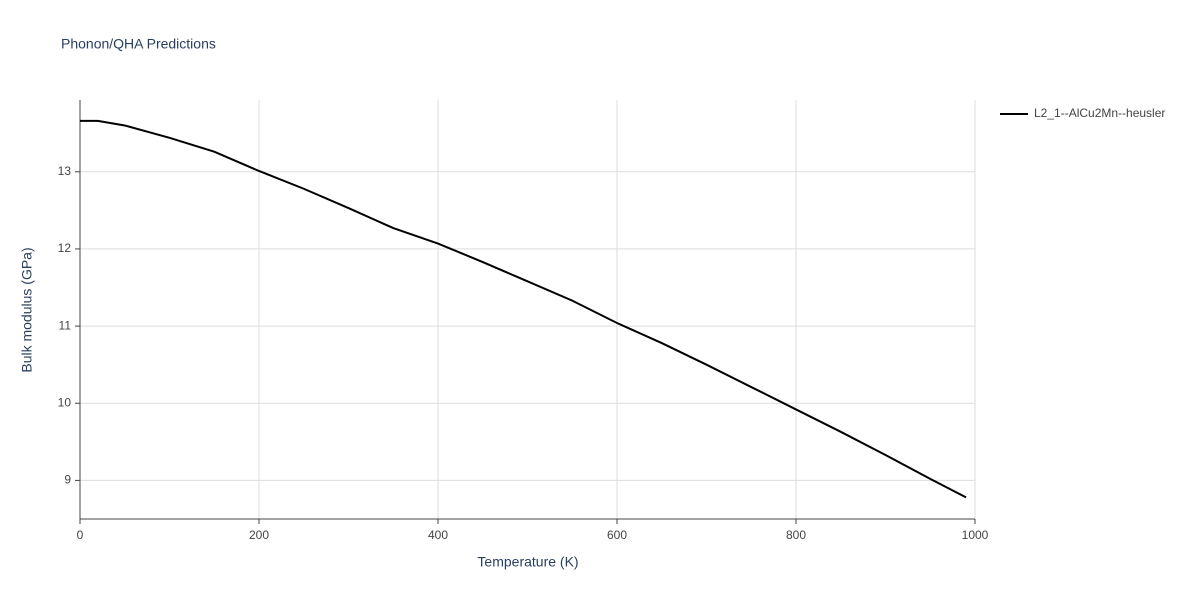 The height and width of the screenshot is (605, 1200). What do you see at coordinates (438, 535) in the screenshot?
I see `x-tick-label: 400` at bounding box center [438, 535].